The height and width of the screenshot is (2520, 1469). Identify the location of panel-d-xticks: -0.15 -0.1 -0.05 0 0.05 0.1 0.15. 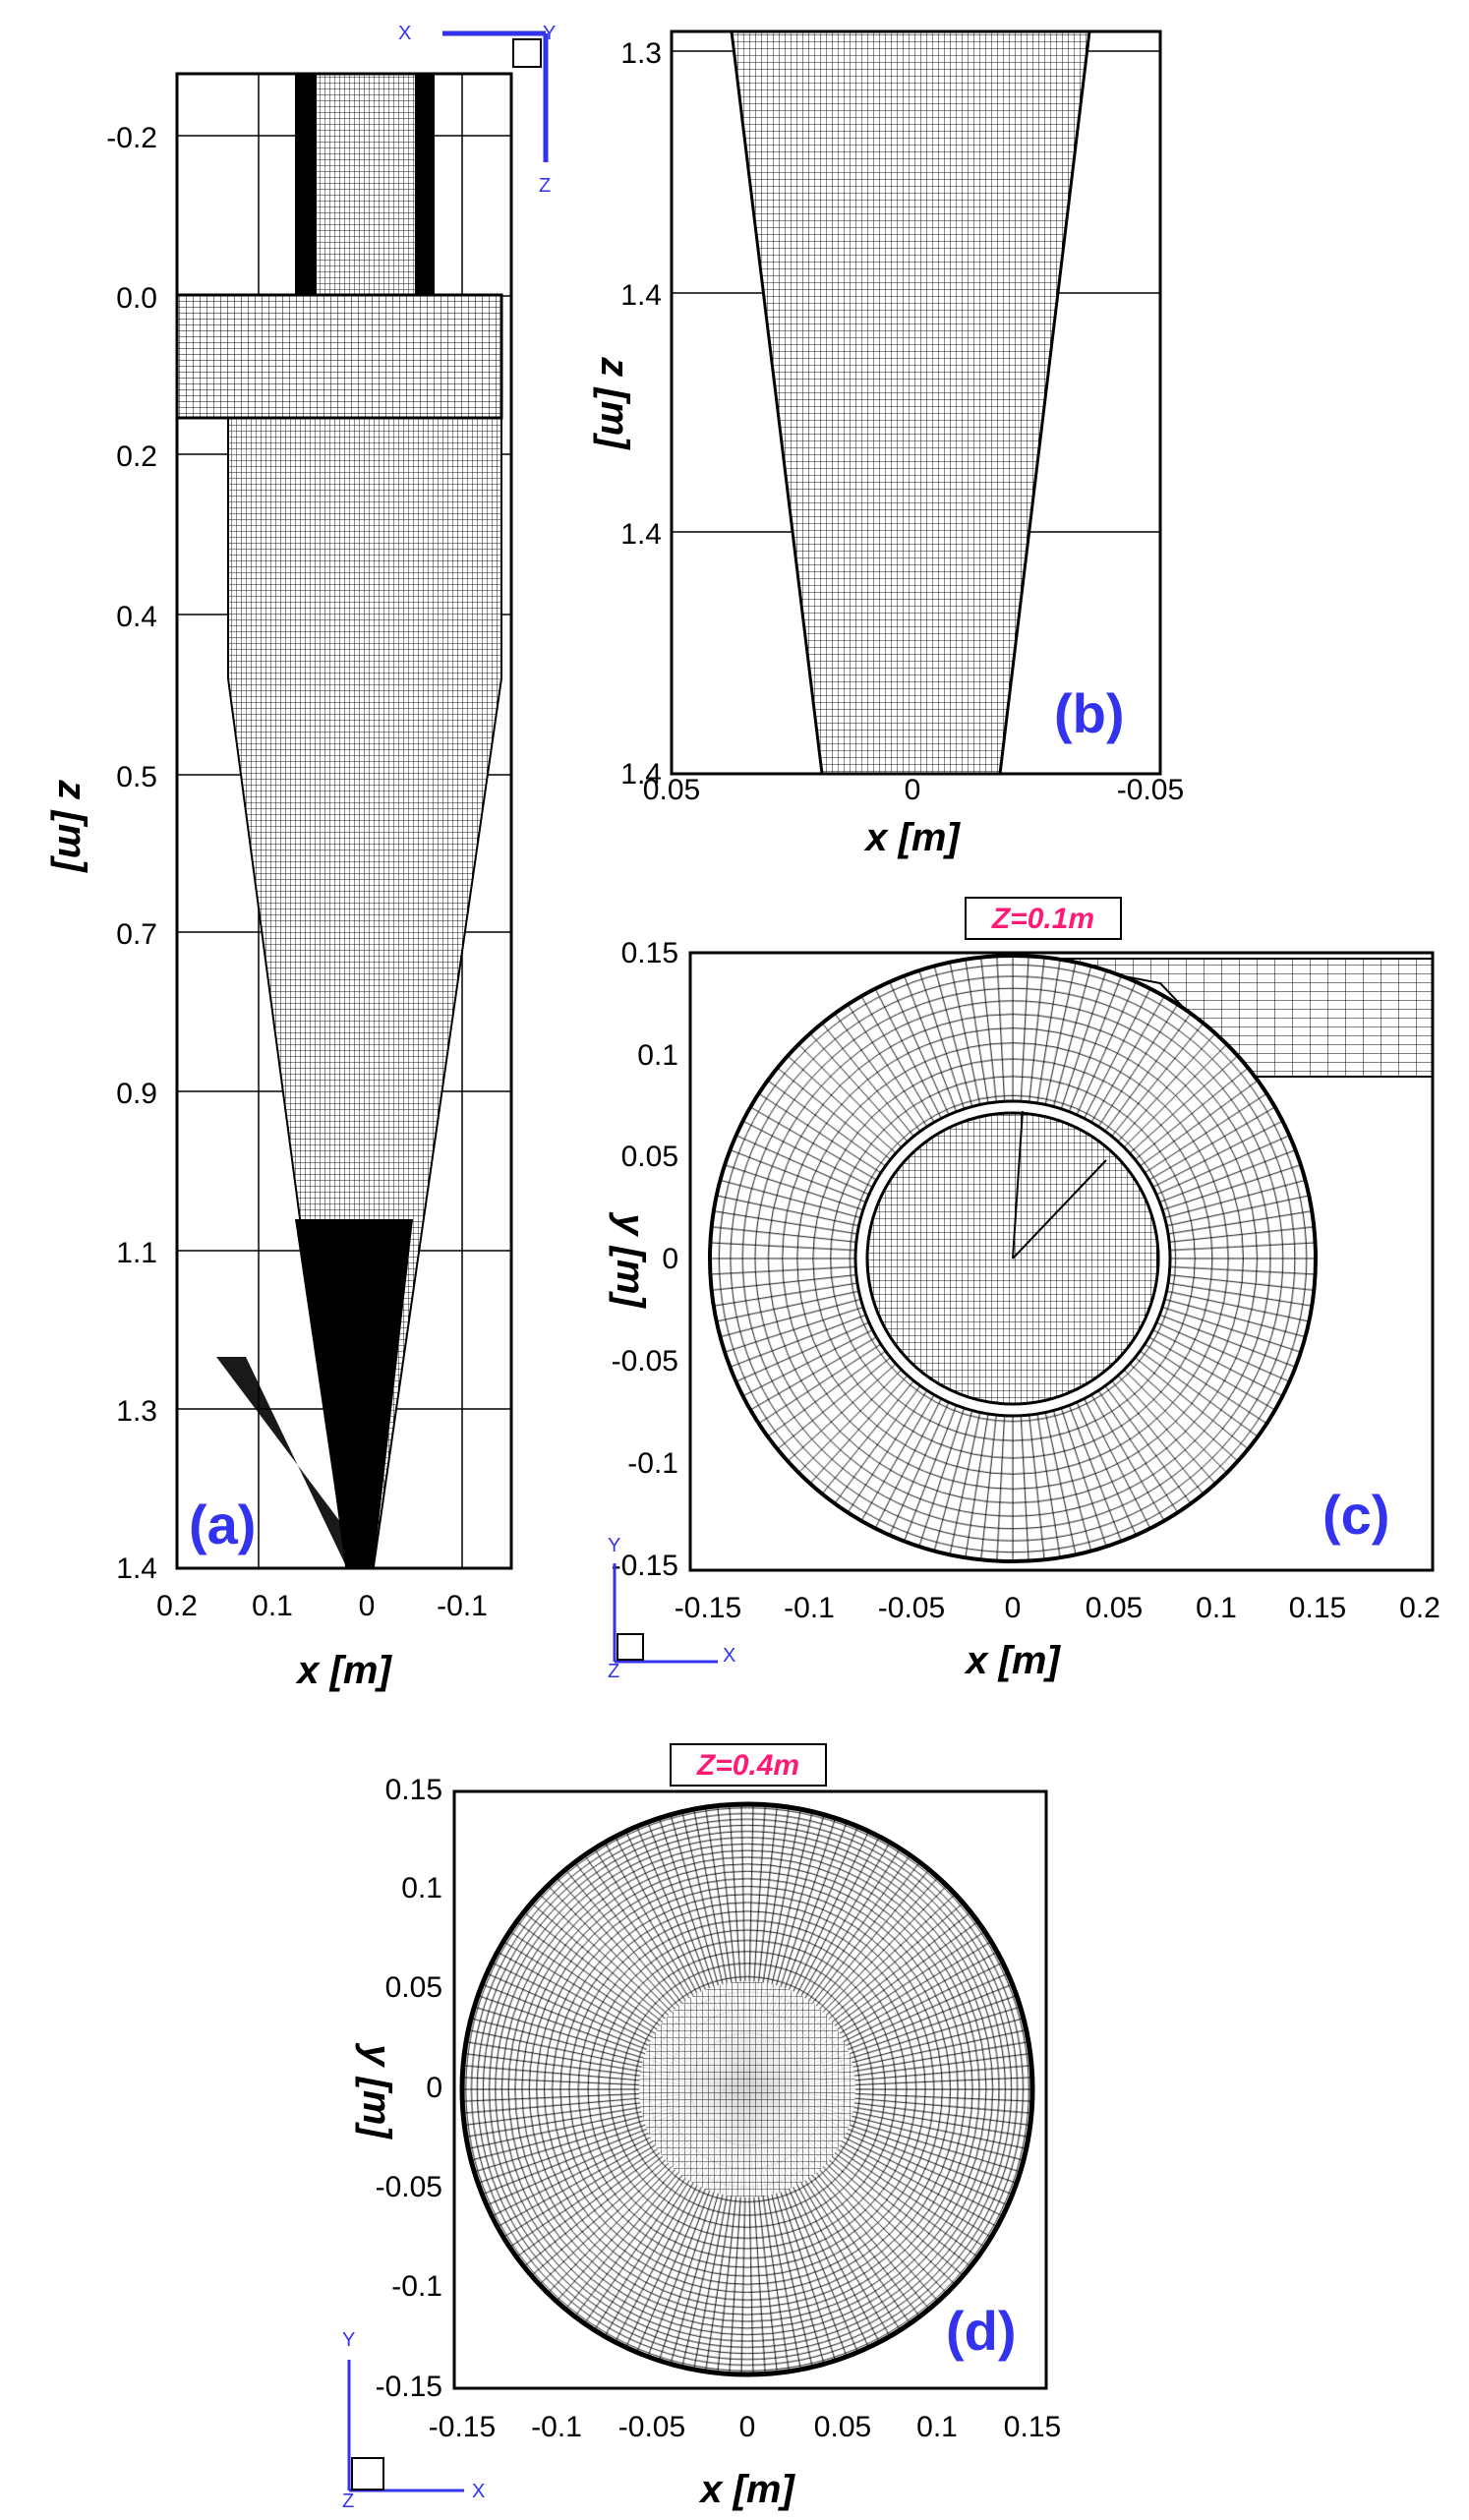
(745, 2427).